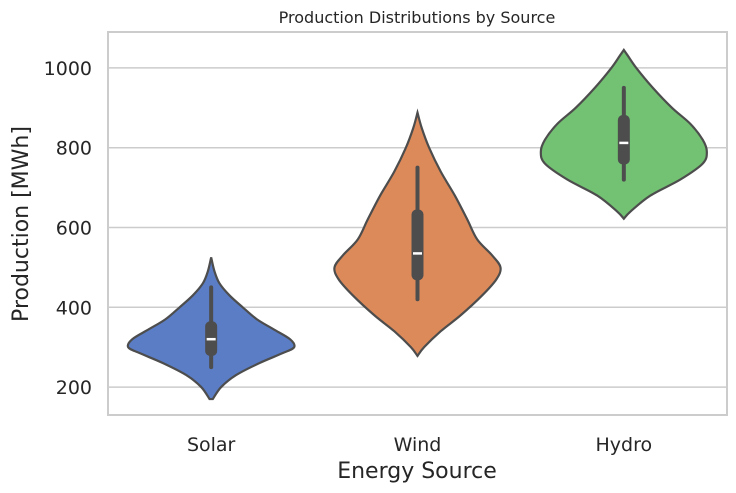 Image resolution: width=736 pixels, height=493 pixels. Describe the element at coordinates (21, 224) in the screenshot. I see `y-axis-label: Production [MWh]` at that location.